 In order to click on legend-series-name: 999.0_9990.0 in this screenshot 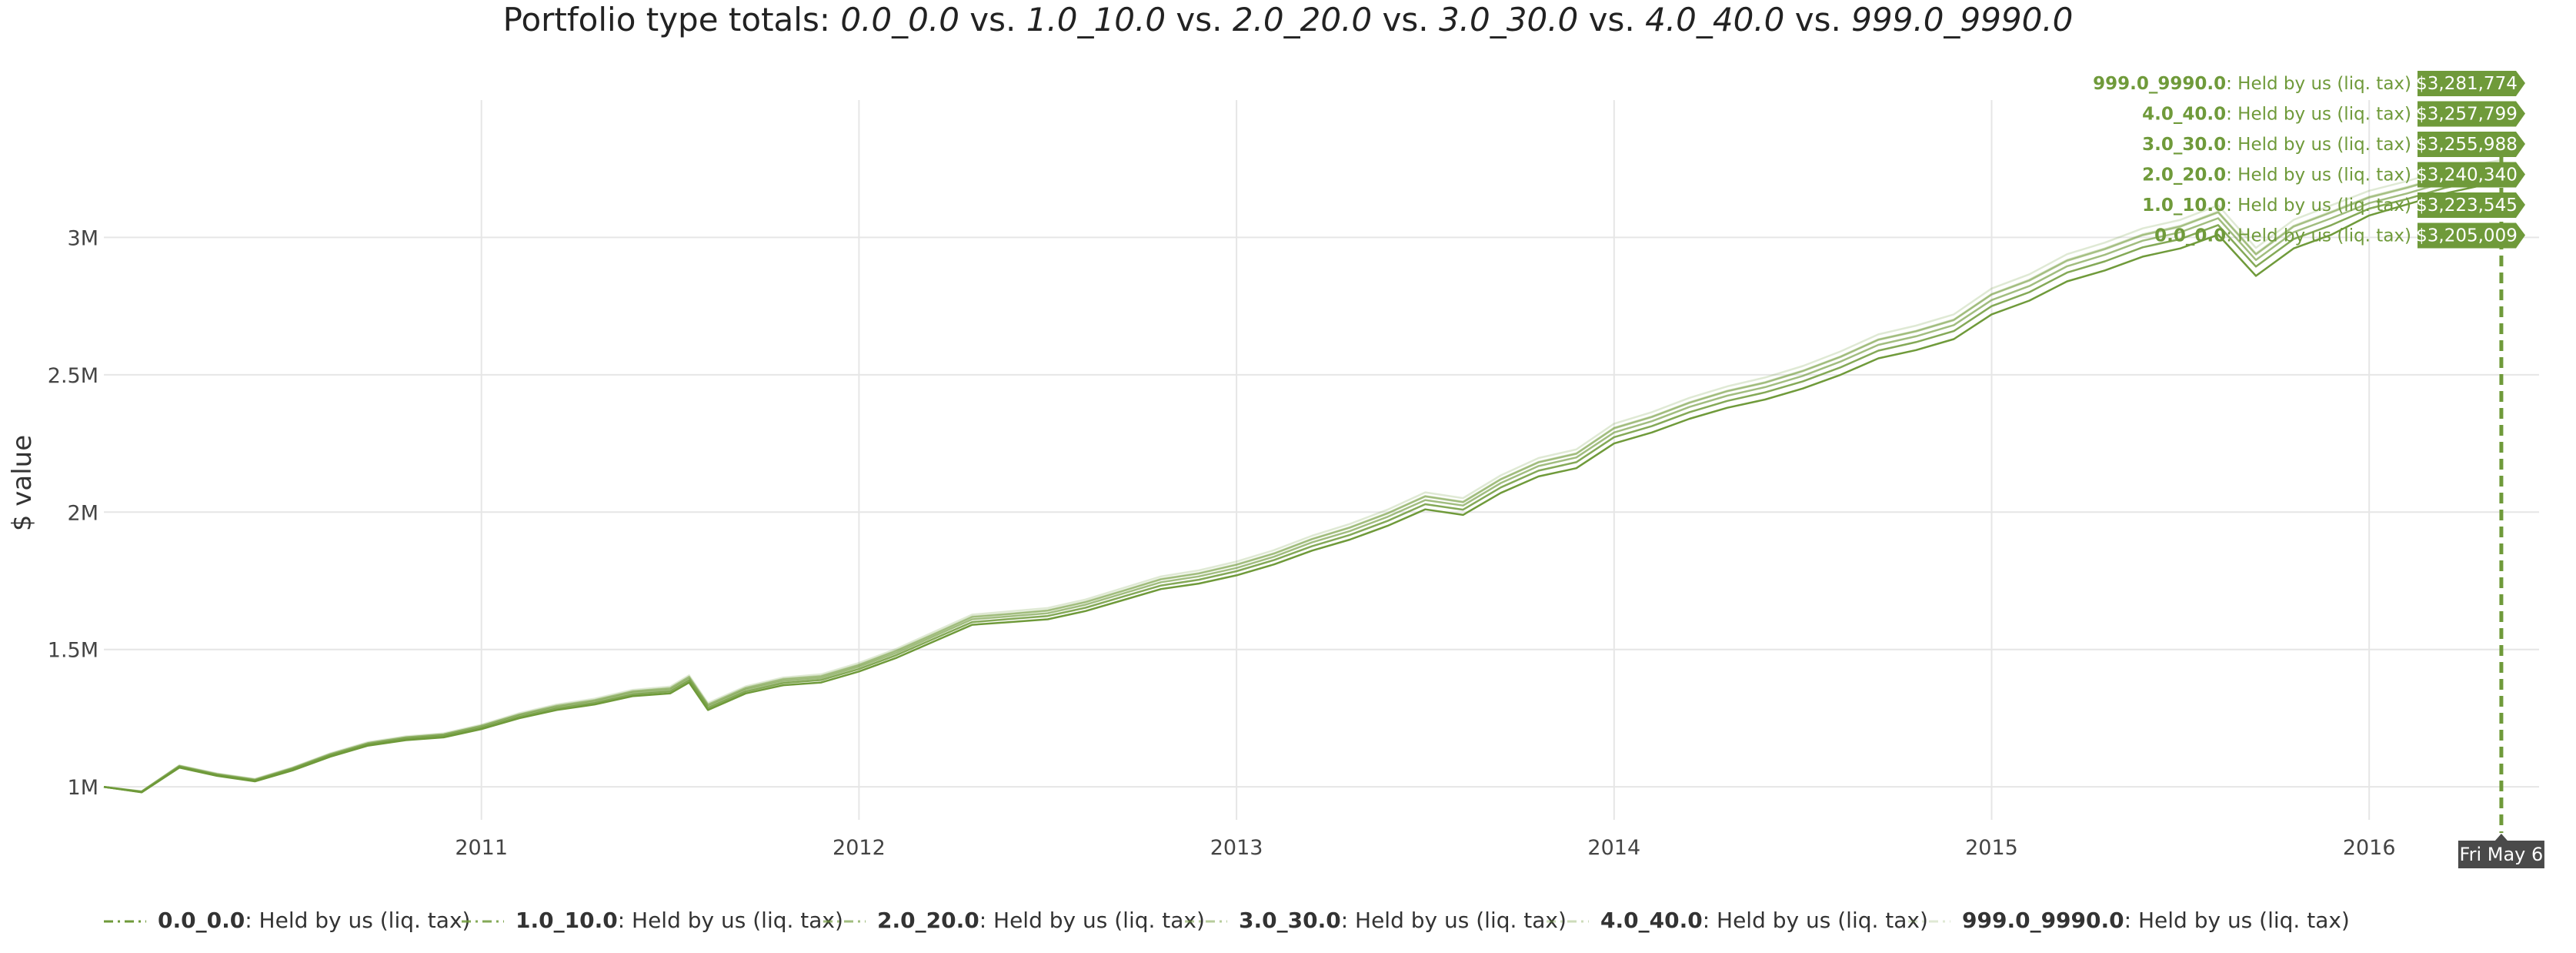, I will do `click(2043, 920)`.